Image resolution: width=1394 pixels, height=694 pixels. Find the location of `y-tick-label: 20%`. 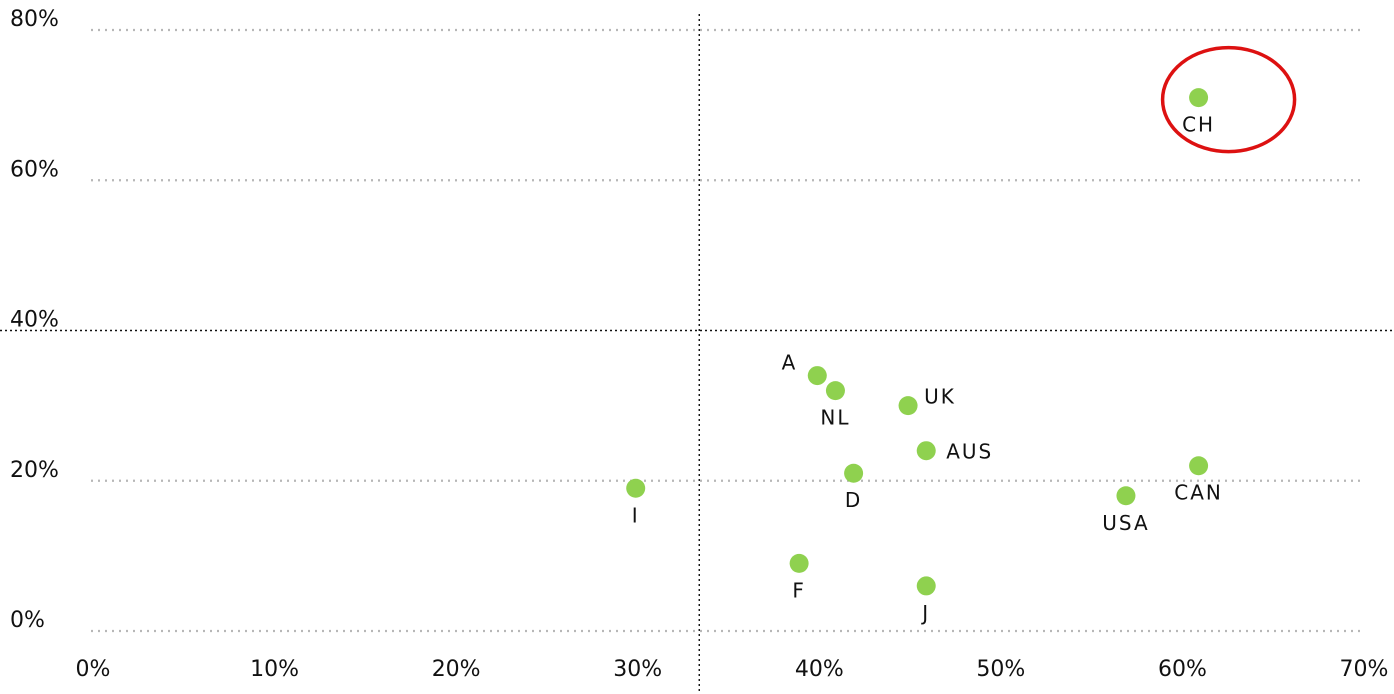

y-tick-label: 20% is located at coordinates (34, 470).